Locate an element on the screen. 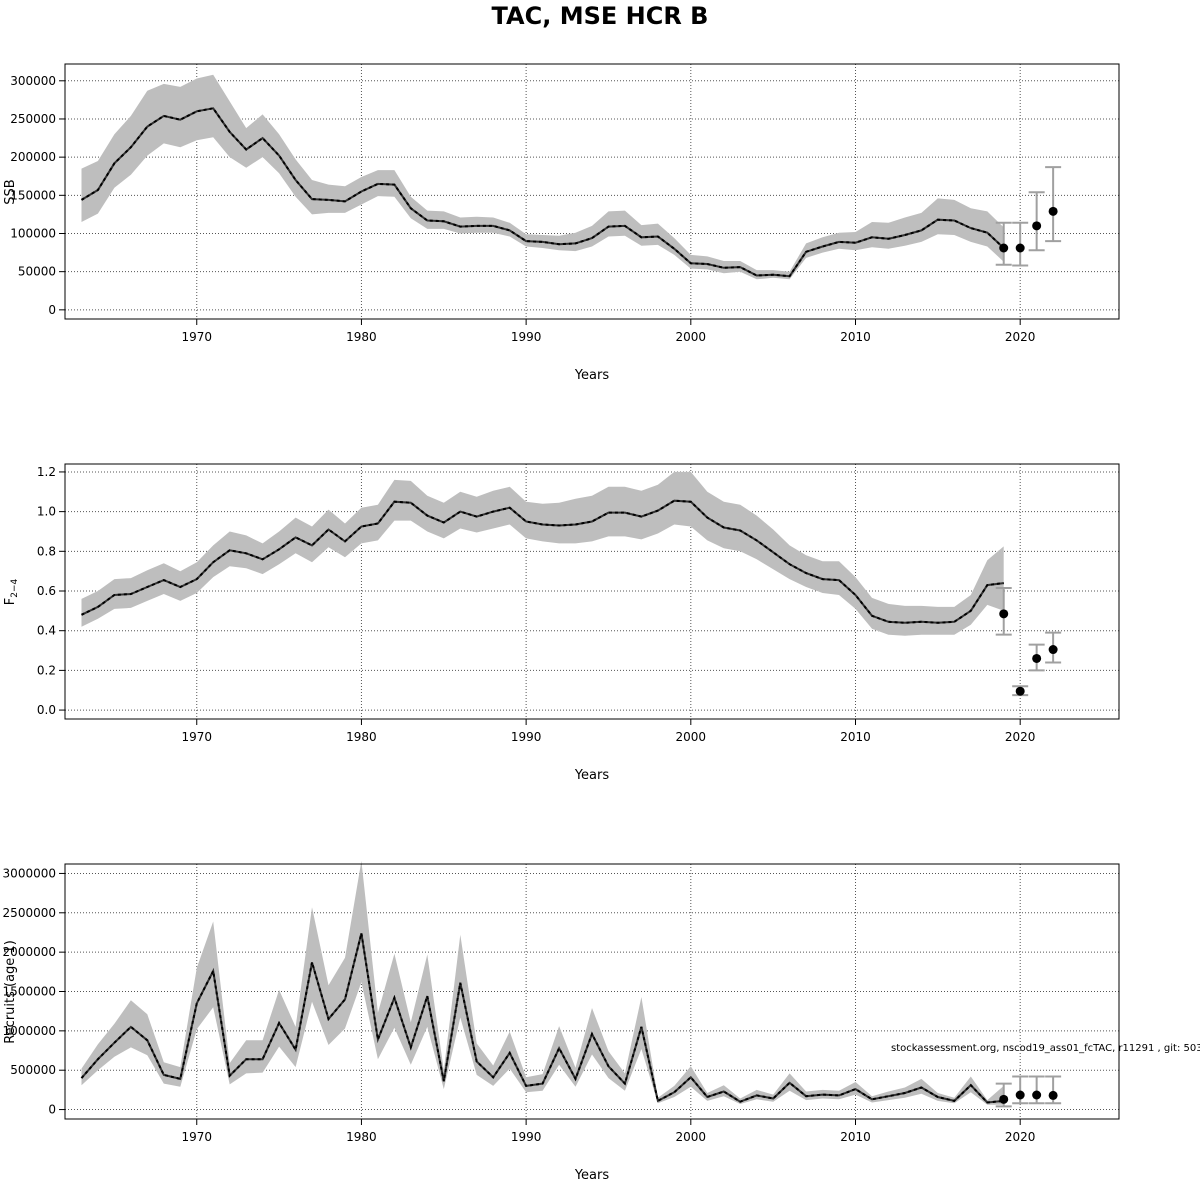 The width and height of the screenshot is (1200, 1200). recruits-x-axis-title: Years is located at coordinates (592, 1175).